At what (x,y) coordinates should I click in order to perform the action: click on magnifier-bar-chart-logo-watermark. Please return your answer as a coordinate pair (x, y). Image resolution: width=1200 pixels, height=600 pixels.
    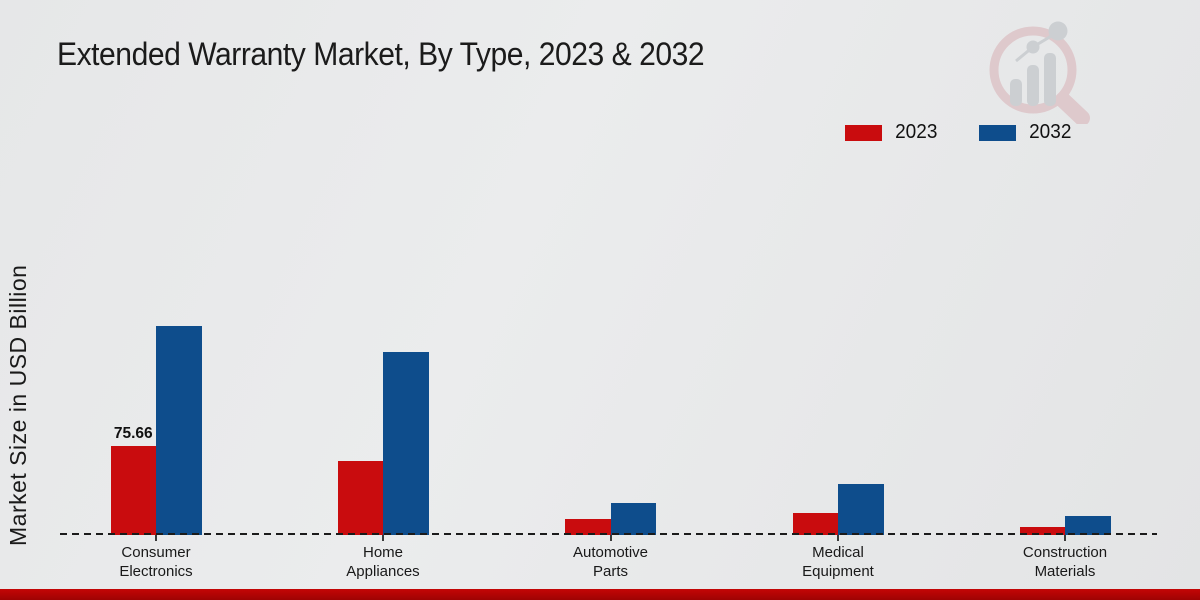
    Looking at the image, I should click on (1039, 72).